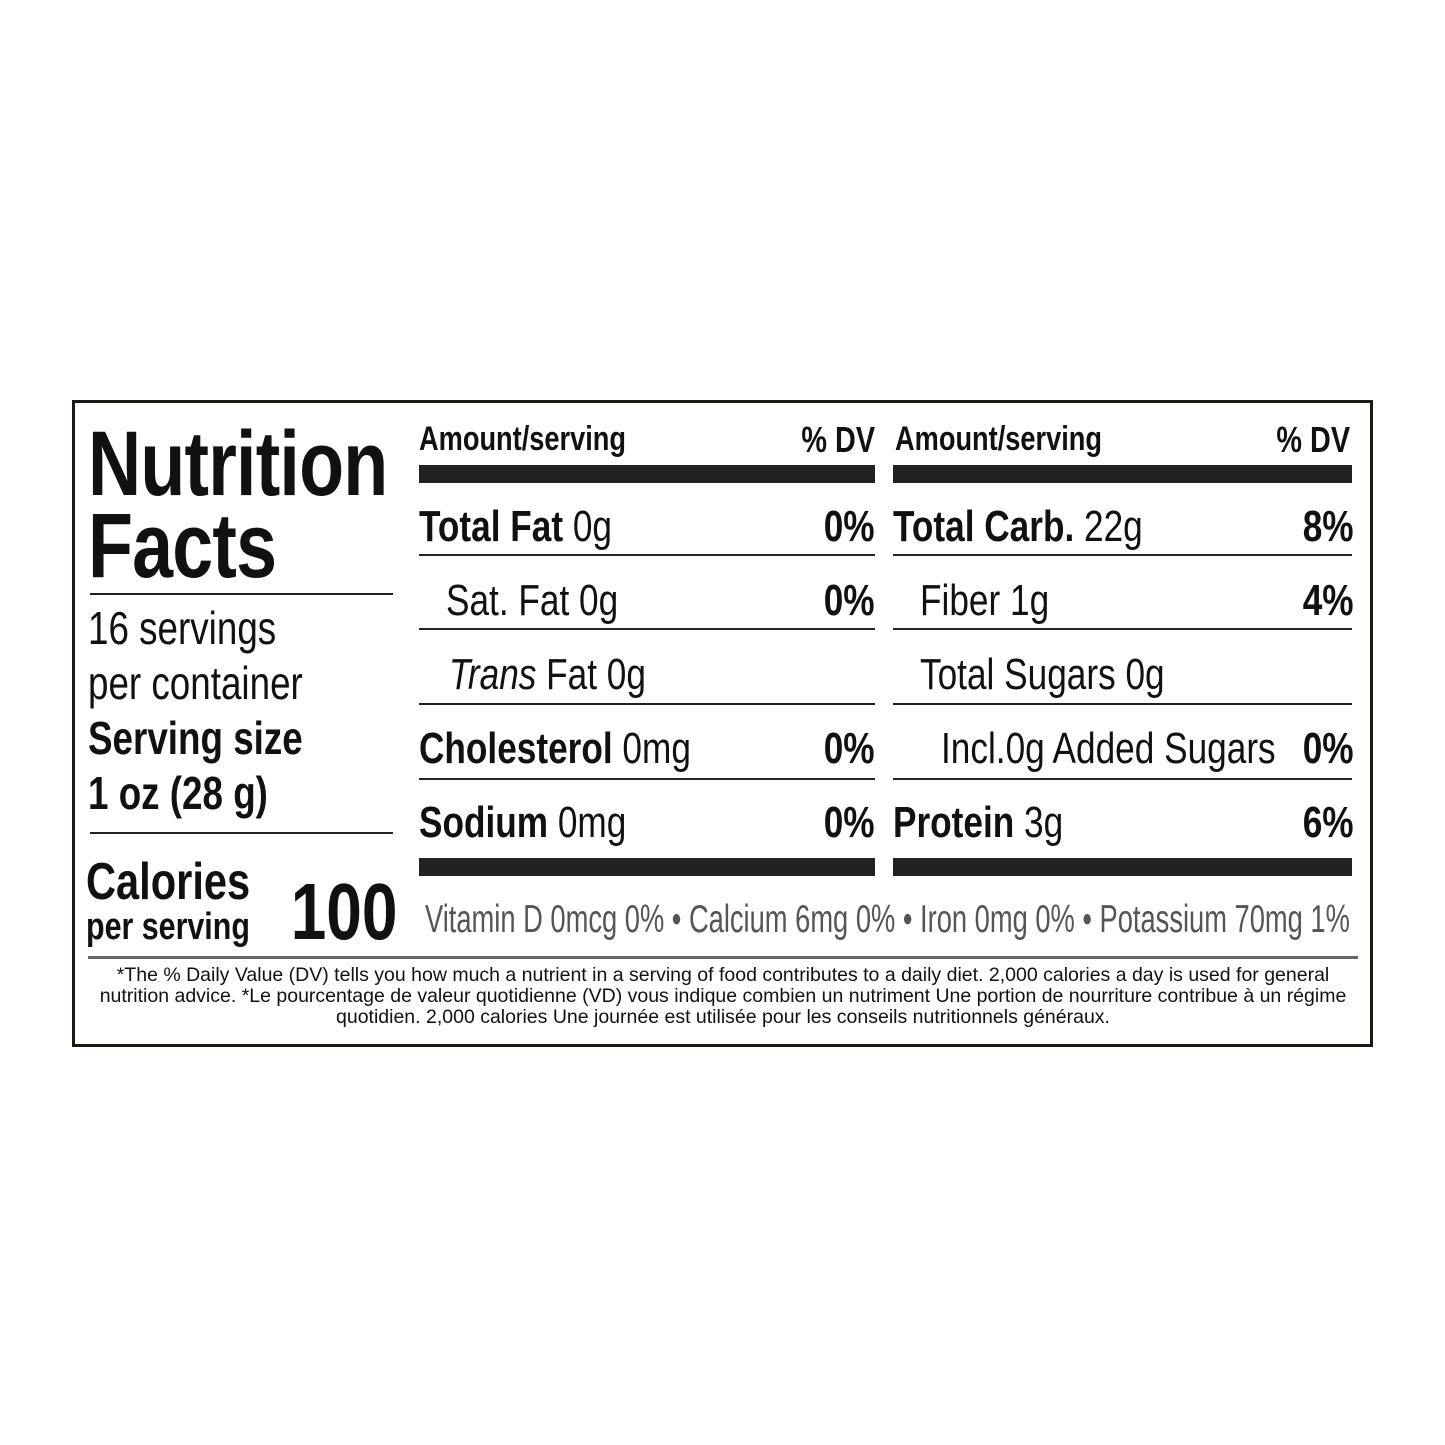 The height and width of the screenshot is (1445, 1445). What do you see at coordinates (178, 793) in the screenshot?
I see `serving-size-value: 1 oz (28 g)` at bounding box center [178, 793].